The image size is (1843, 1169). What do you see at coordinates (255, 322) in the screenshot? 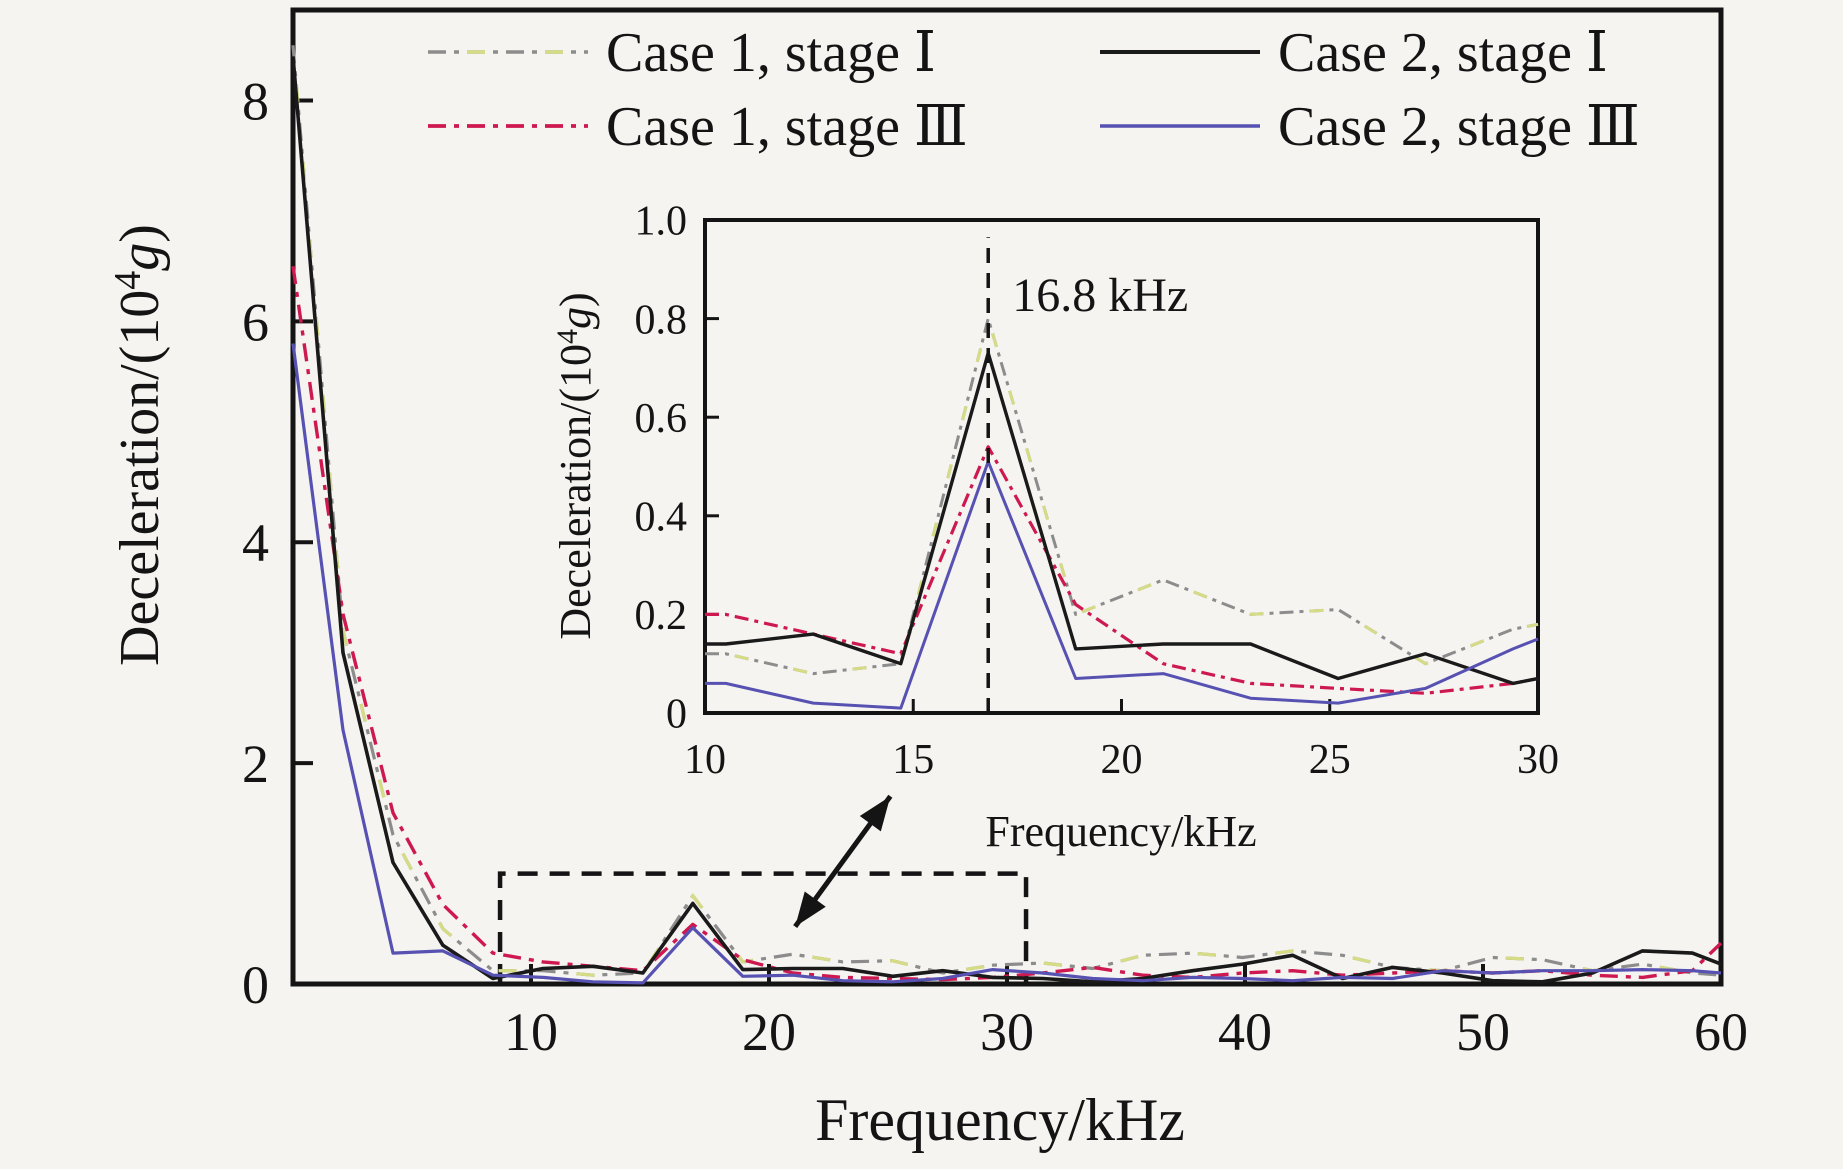
I see `main-y-tick-label: 6` at bounding box center [255, 322].